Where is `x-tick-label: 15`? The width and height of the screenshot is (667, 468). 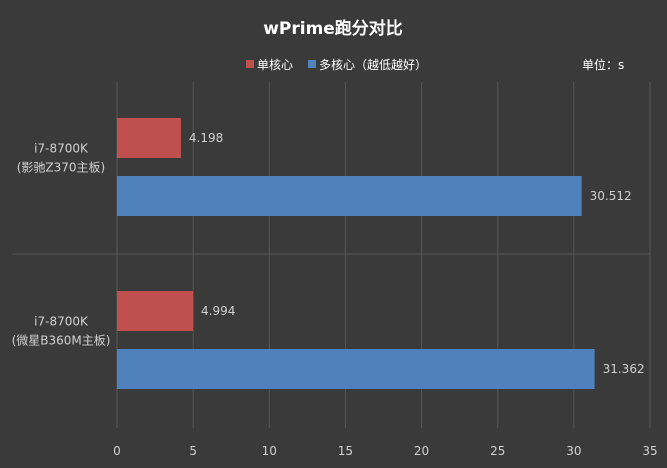
x-tick-label: 15 is located at coordinates (345, 451).